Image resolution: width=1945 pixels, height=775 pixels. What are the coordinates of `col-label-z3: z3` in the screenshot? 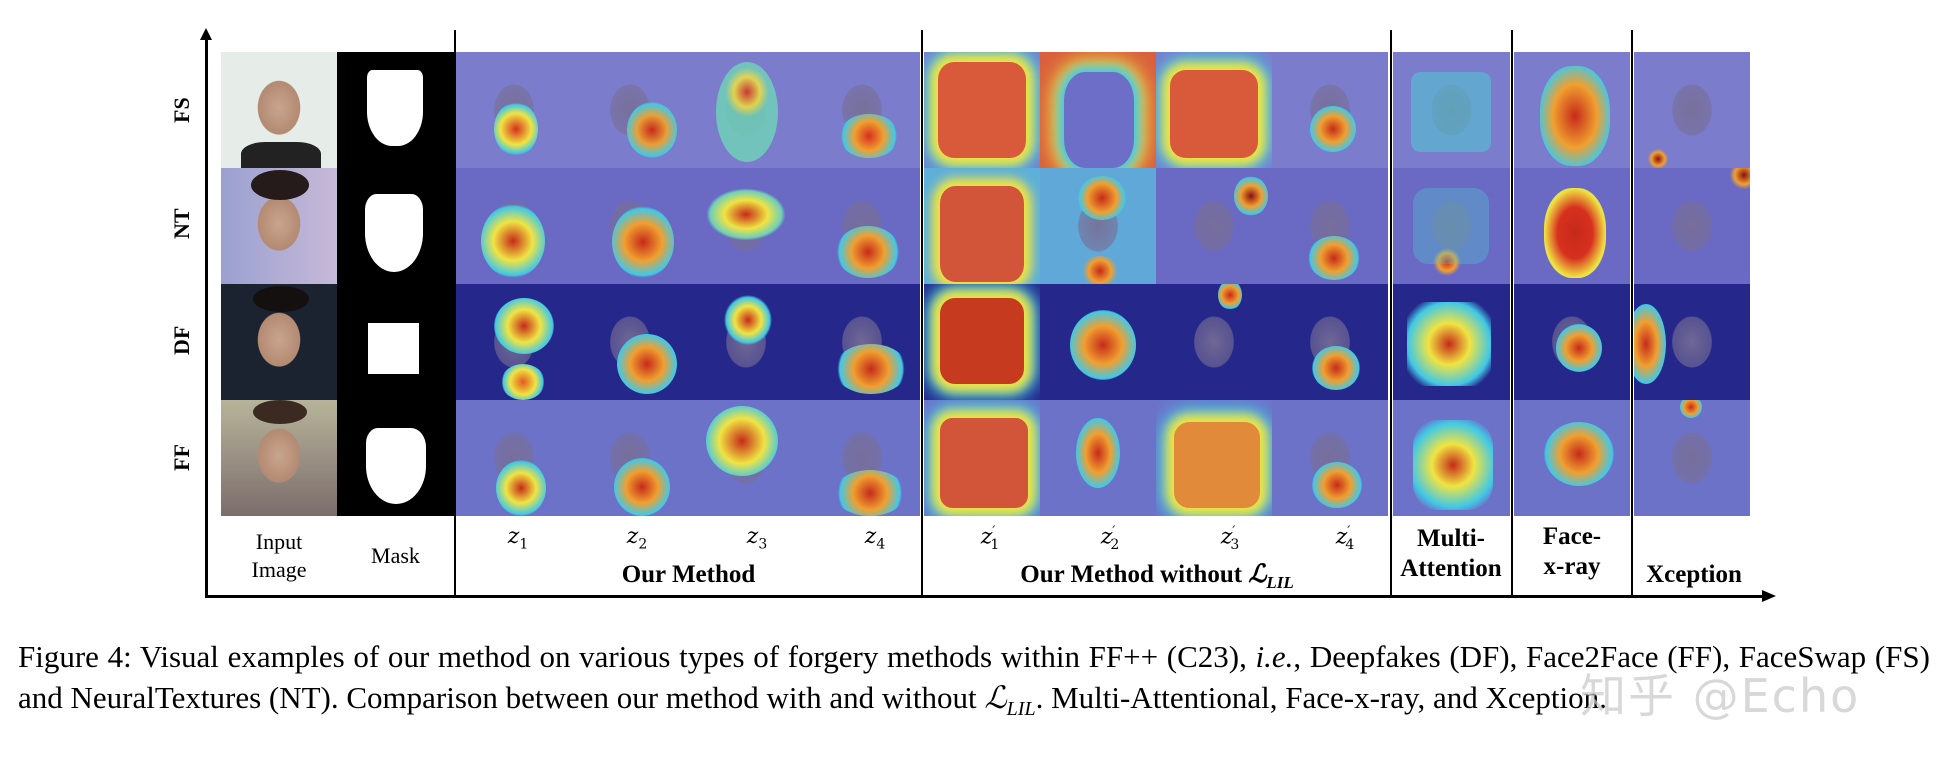 It's located at (757, 538).